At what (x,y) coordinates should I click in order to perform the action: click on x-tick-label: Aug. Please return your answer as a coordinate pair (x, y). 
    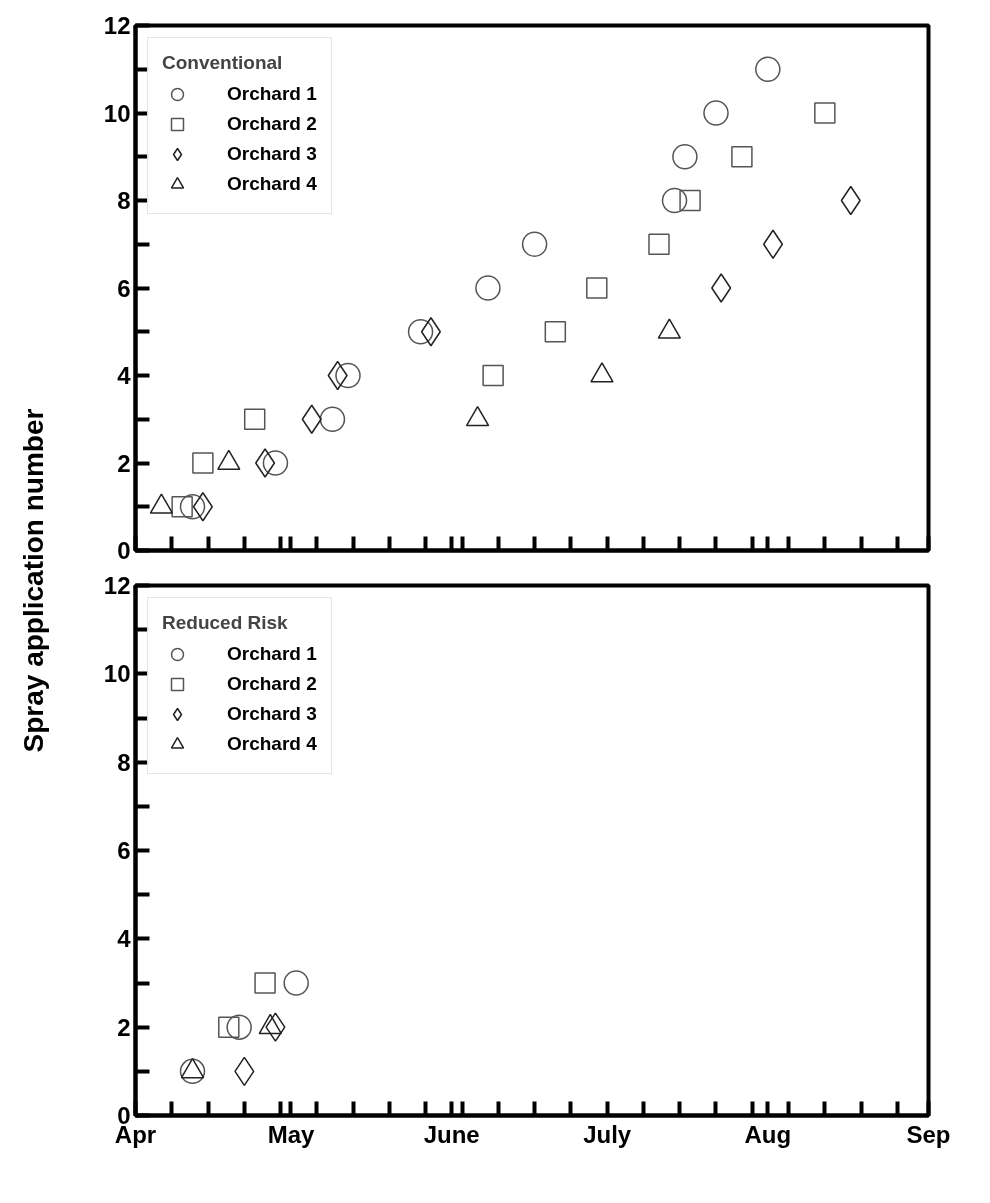
    Looking at the image, I should click on (768, 1134).